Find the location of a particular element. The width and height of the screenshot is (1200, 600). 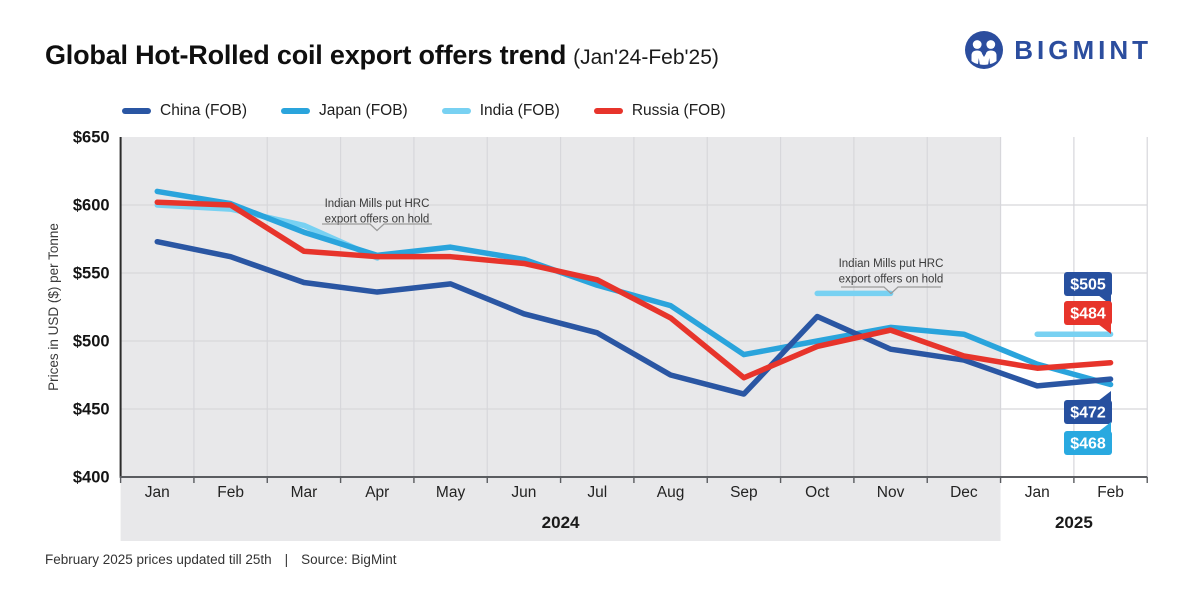

value-callout-468: $468 is located at coordinates (1088, 438).